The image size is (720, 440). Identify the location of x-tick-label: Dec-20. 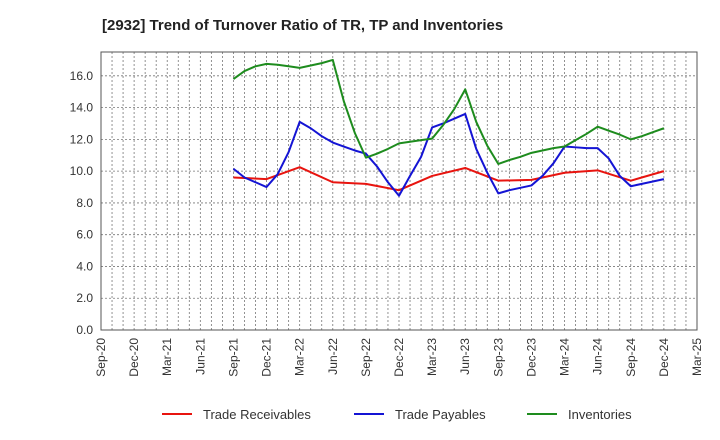
(134, 357).